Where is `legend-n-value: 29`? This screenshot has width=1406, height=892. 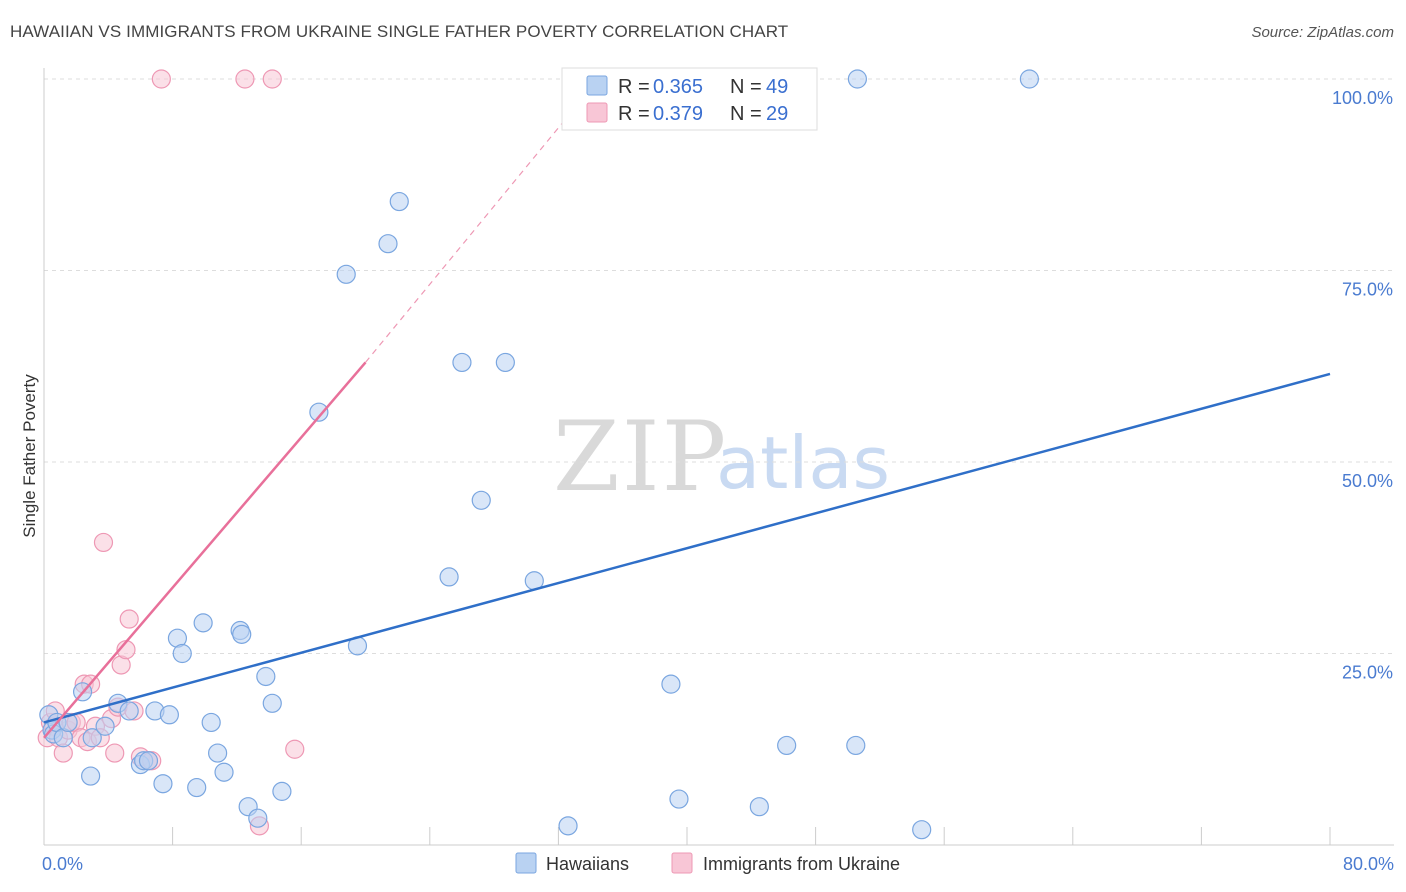 legend-n-value: 29 is located at coordinates (777, 114).